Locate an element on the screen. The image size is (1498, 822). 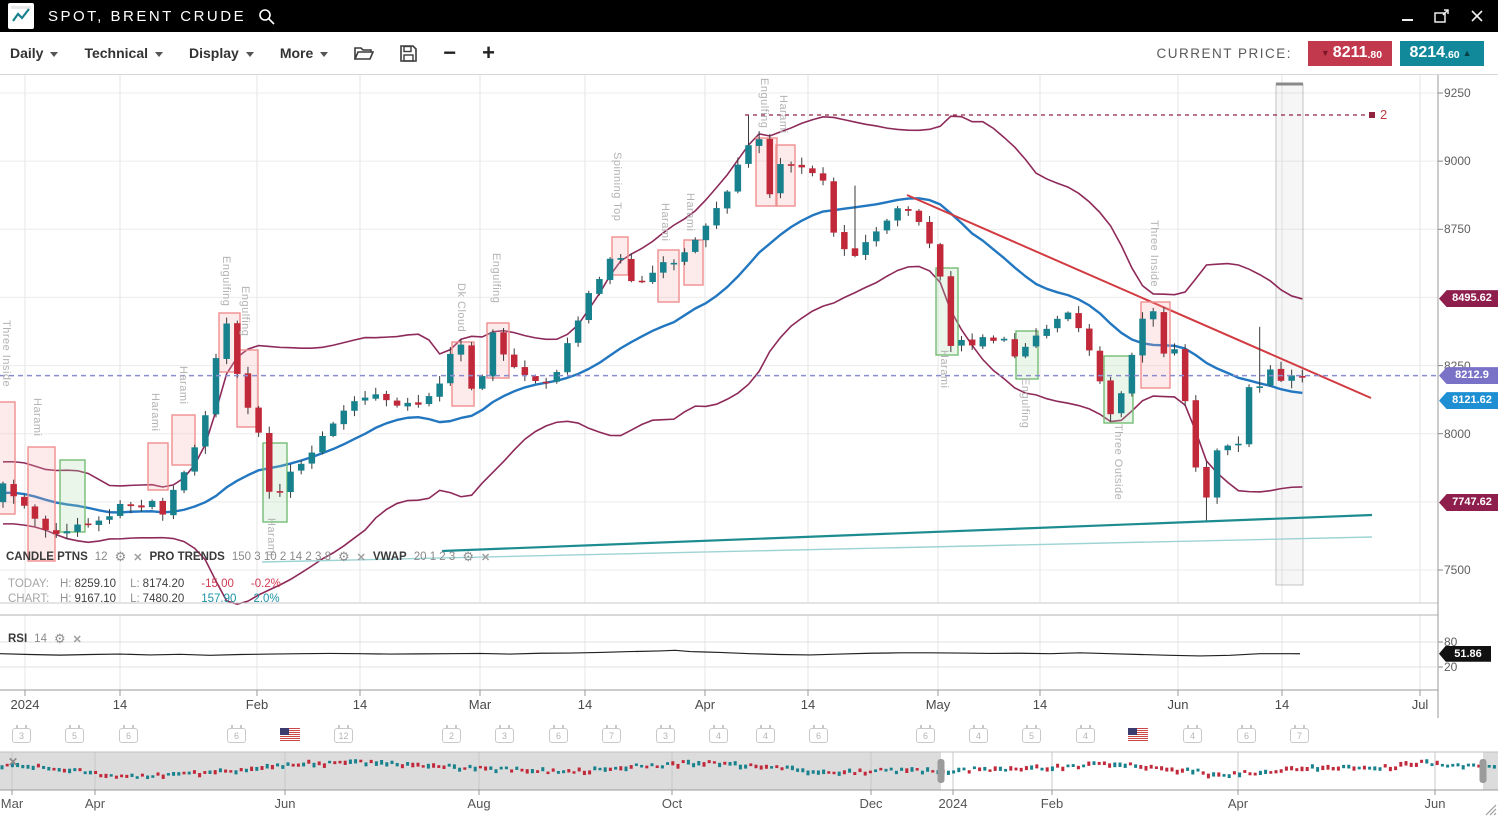
zoom-out-icon: − is located at coordinates (450, 52).